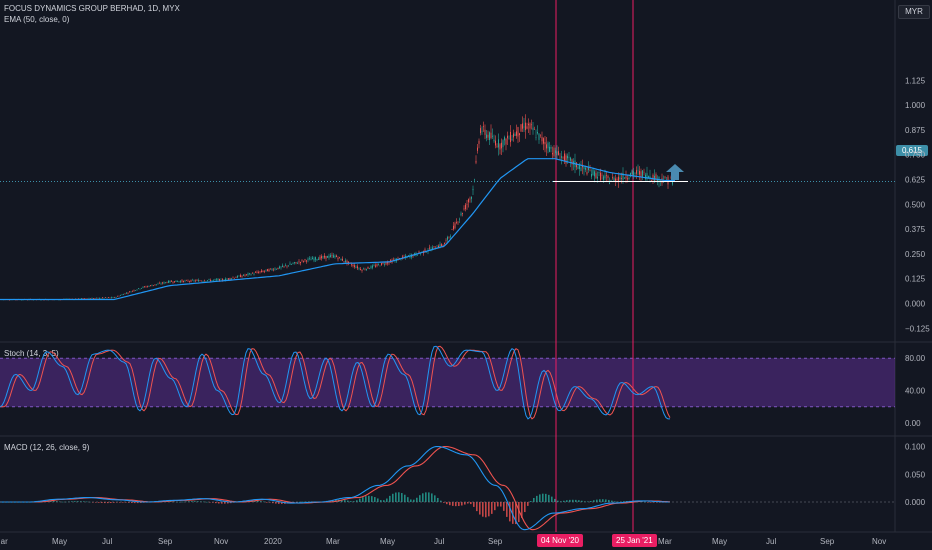  What do you see at coordinates (719, 541) in the screenshot?
I see `time-tick-label: May` at bounding box center [719, 541].